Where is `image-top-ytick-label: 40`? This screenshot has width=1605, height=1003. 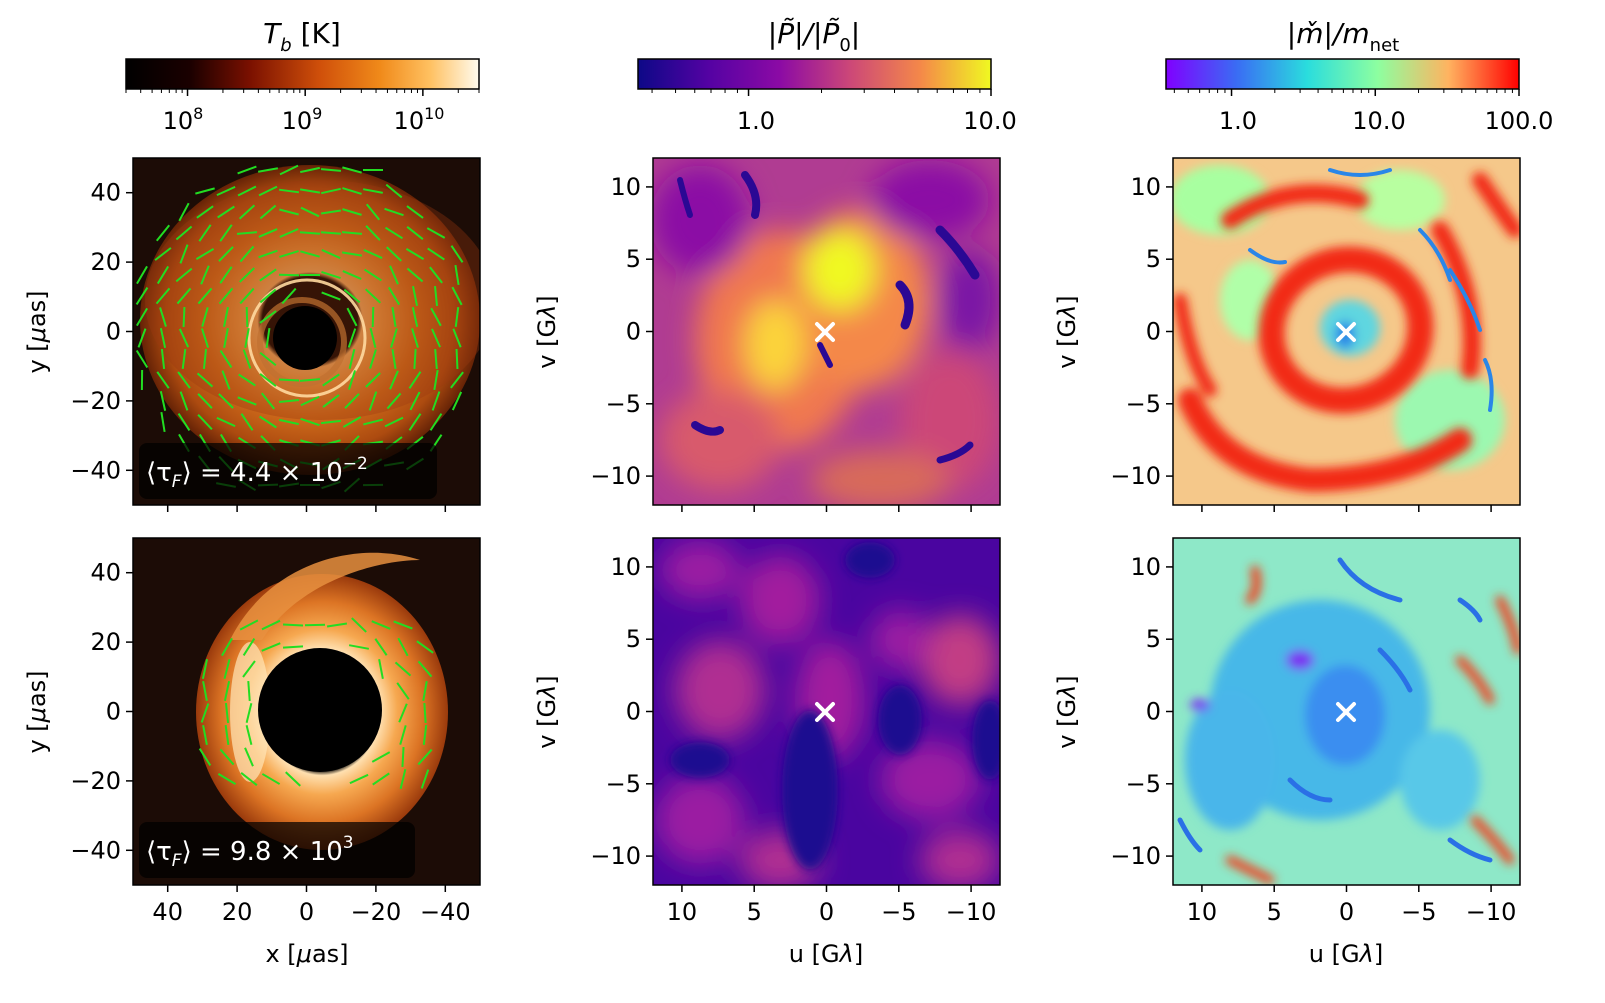
image-top-ytick-label: 40 is located at coordinates (105, 193).